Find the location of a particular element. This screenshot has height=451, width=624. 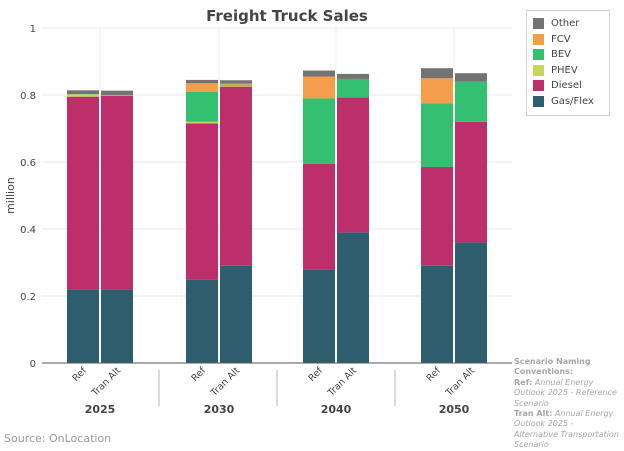

legend-label: Other is located at coordinates (565, 23).